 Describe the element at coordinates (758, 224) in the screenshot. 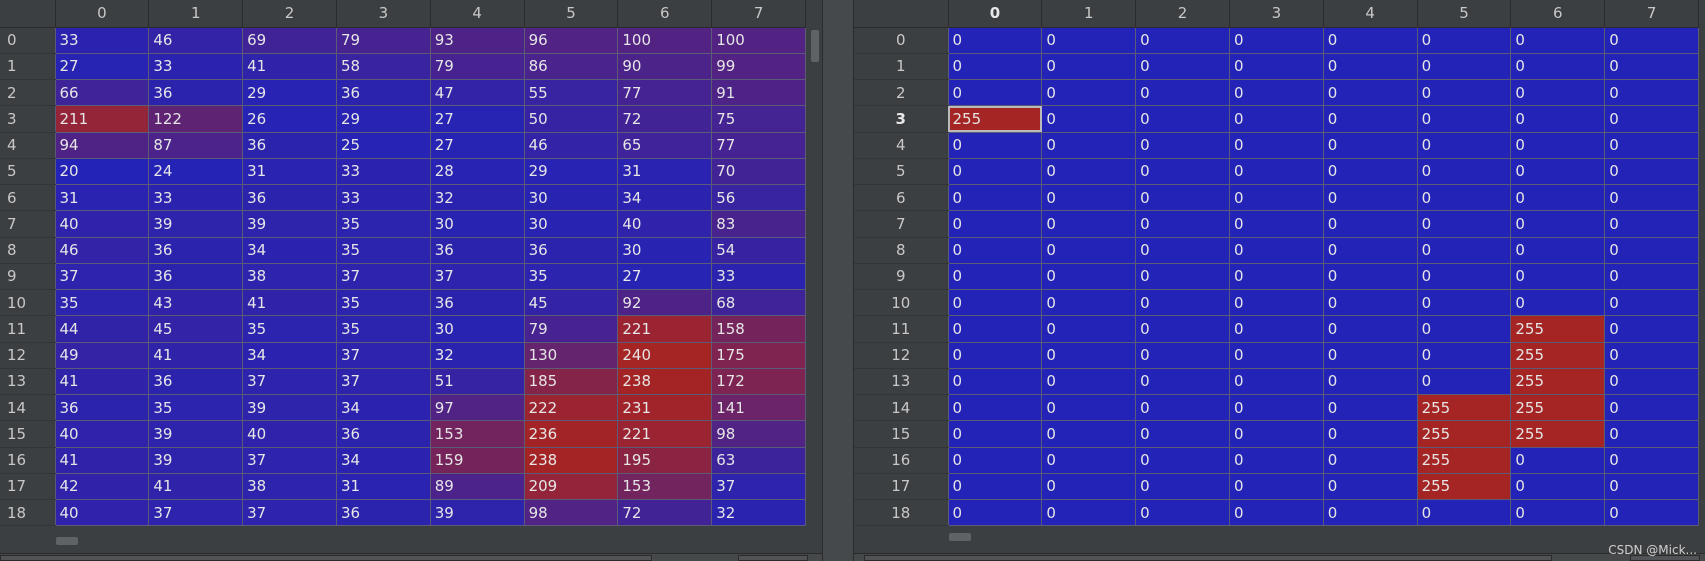

I see `left-table-cell: 83` at that location.